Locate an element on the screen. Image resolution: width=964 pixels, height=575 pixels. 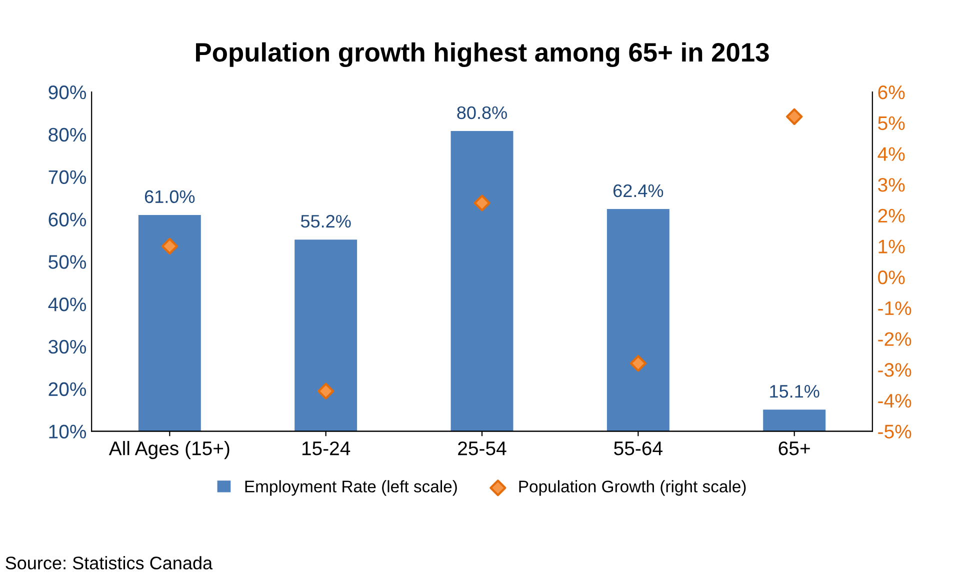
y2-tick-label: 5% is located at coordinates (891, 123).